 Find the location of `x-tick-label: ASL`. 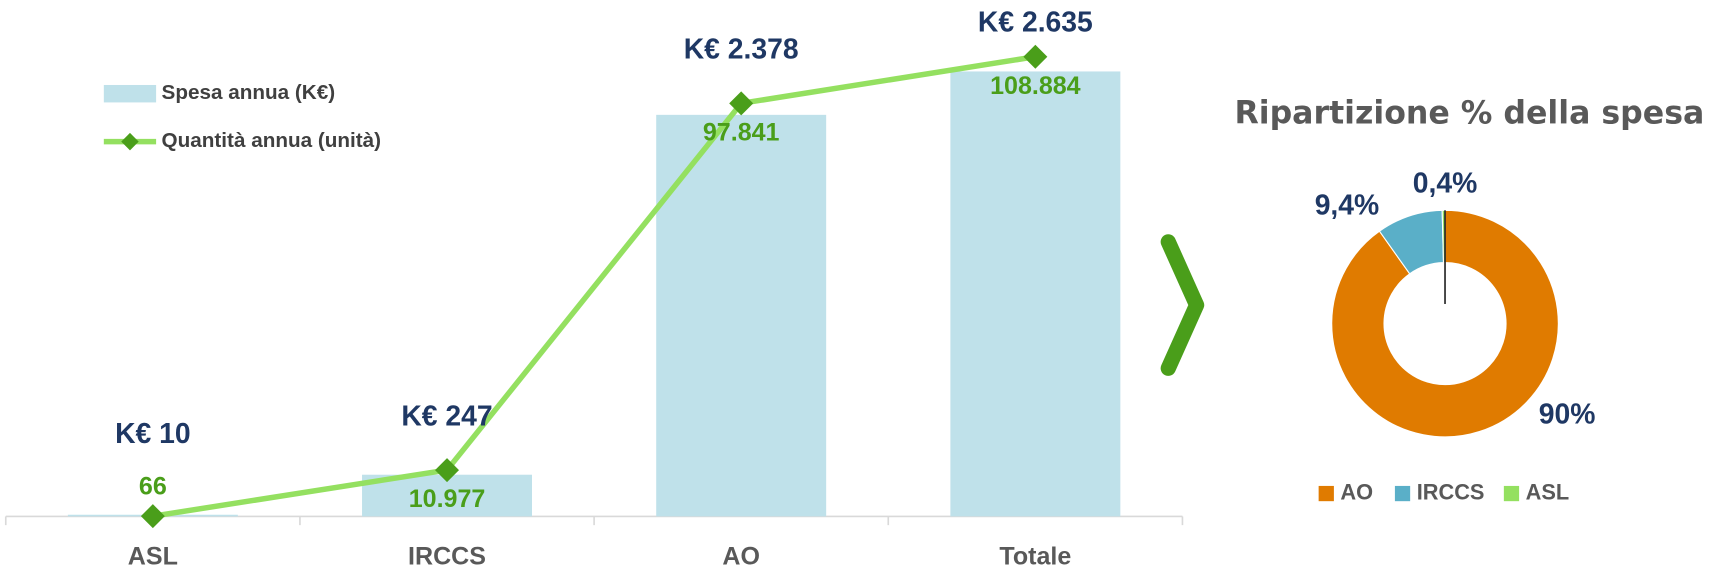

x-tick-label: ASL is located at coordinates (153, 556).